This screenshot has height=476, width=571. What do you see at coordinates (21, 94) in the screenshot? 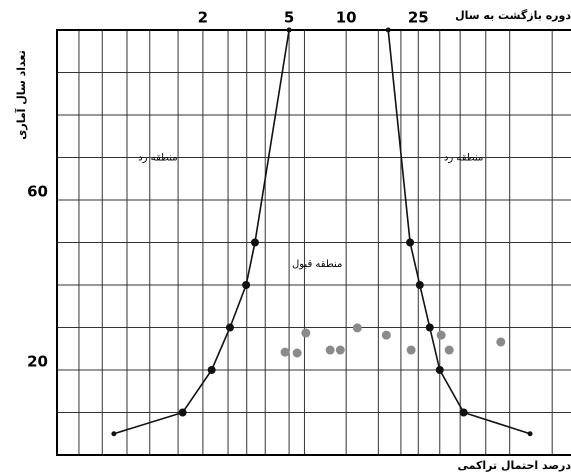
I see `y-axis-label: تعداد سال آماری` at bounding box center [21, 94].